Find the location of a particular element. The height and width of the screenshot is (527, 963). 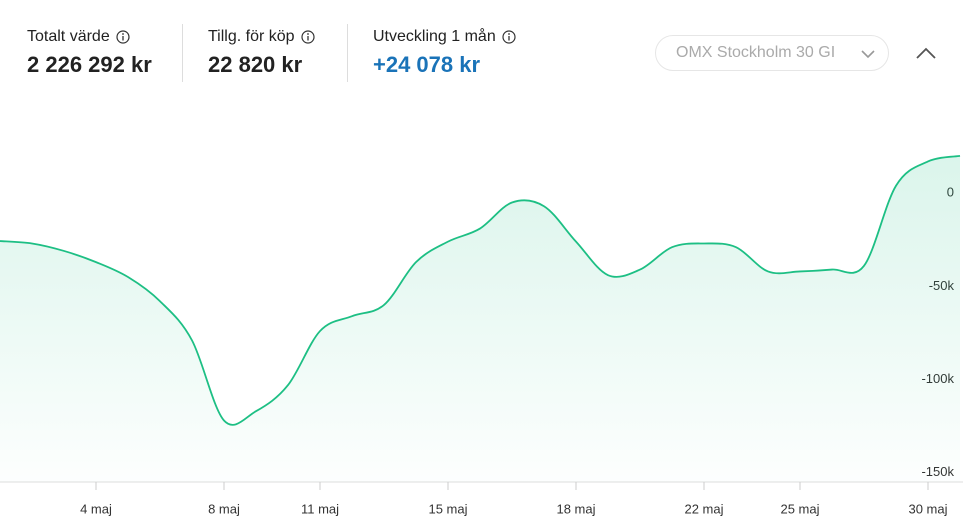

x-tick-label: 11 maj is located at coordinates (320, 508).